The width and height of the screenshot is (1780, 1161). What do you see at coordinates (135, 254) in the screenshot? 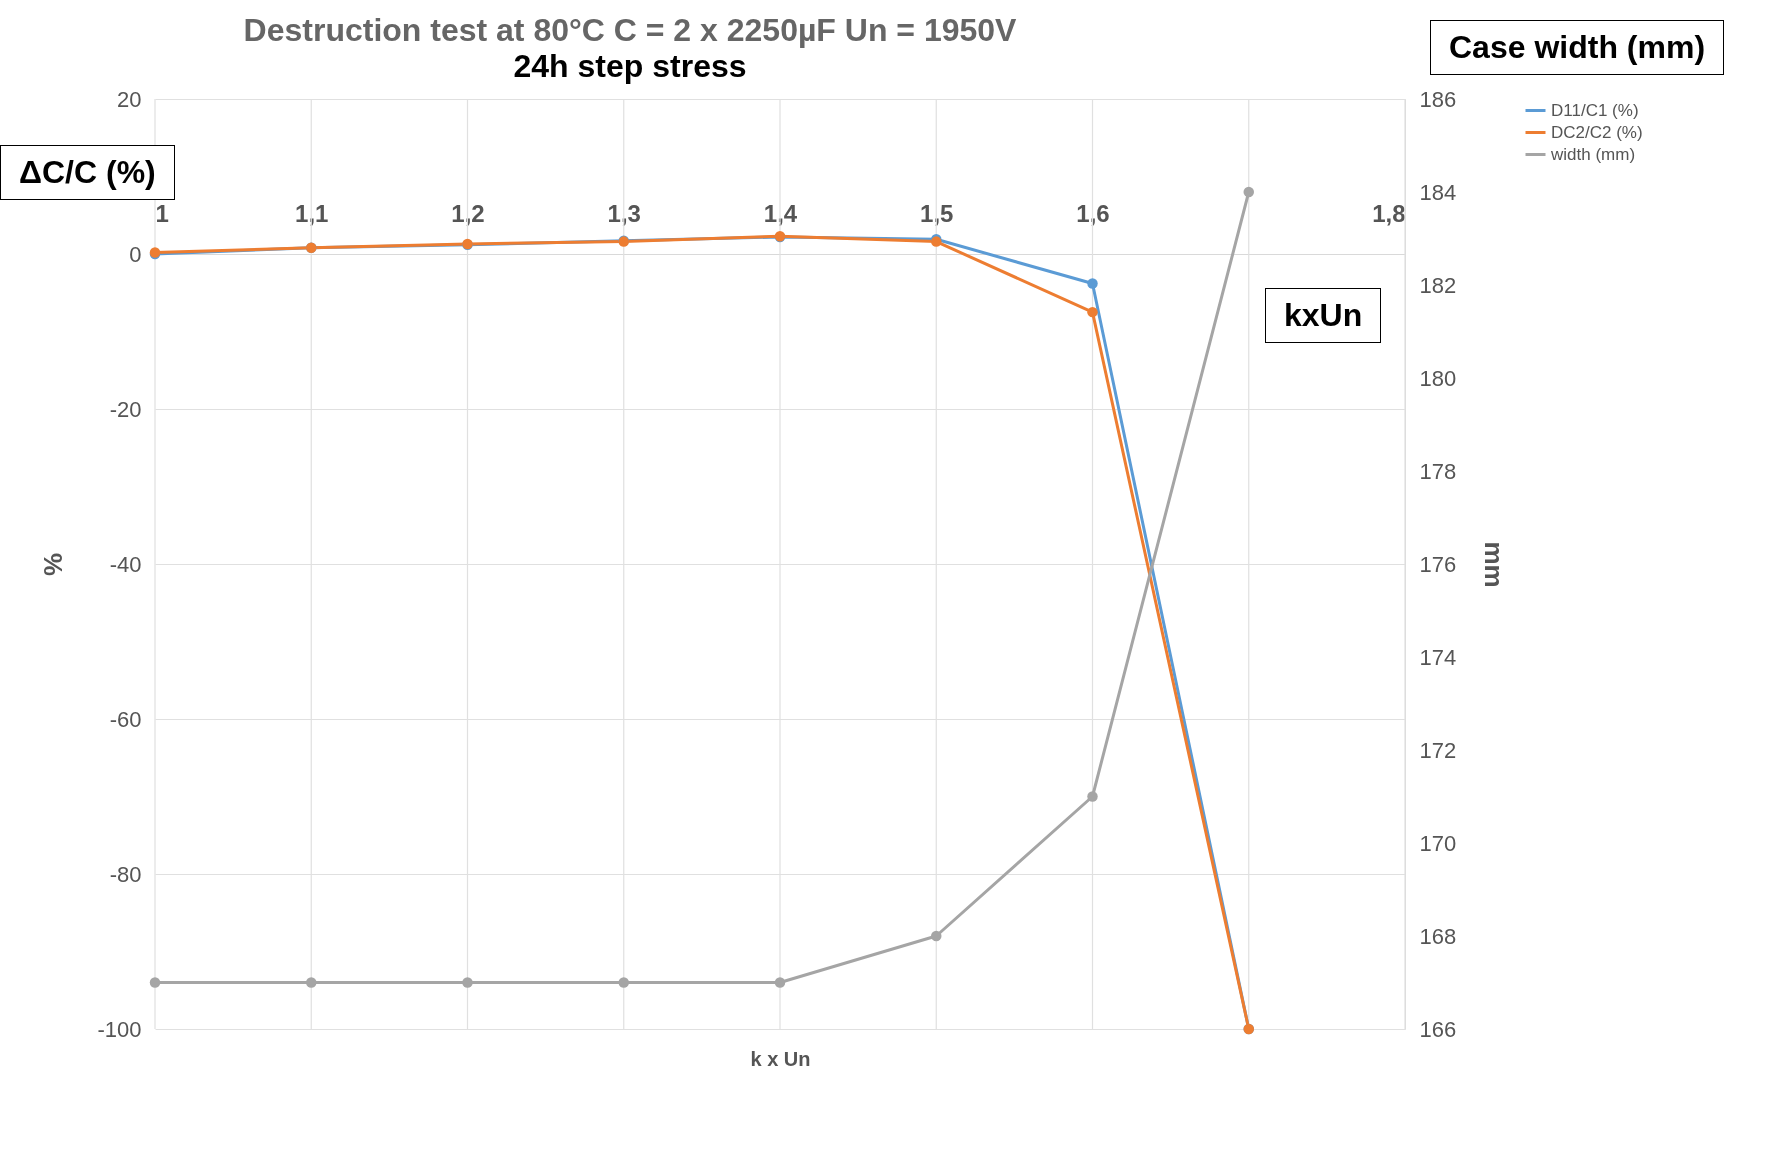
I see `y-tick-label: 0` at bounding box center [135, 254].